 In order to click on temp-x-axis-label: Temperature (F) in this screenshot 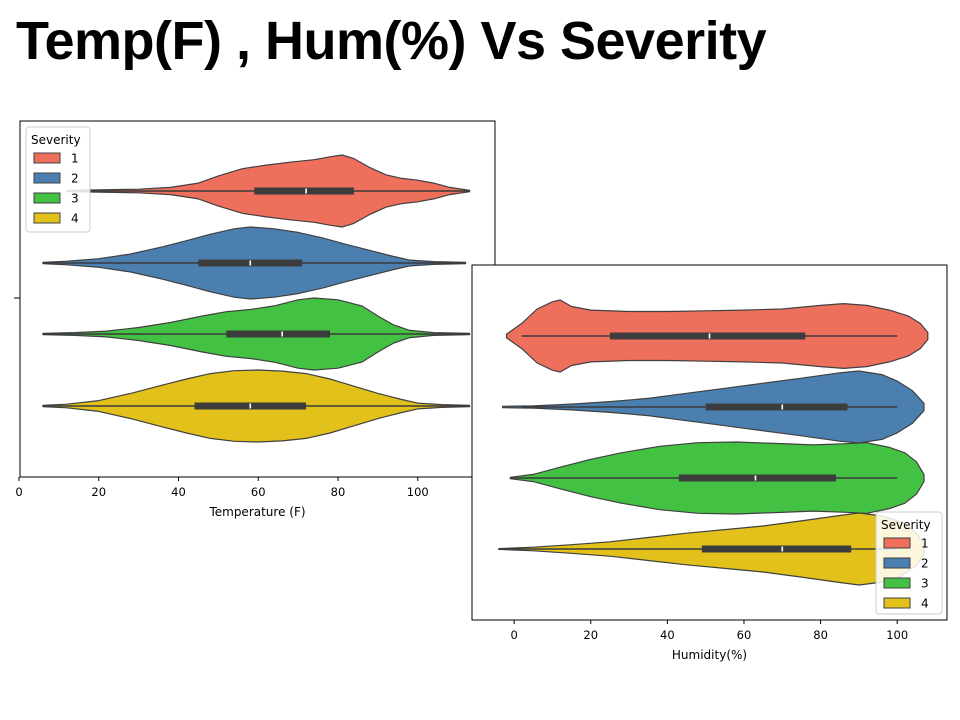, I will do `click(256, 512)`.